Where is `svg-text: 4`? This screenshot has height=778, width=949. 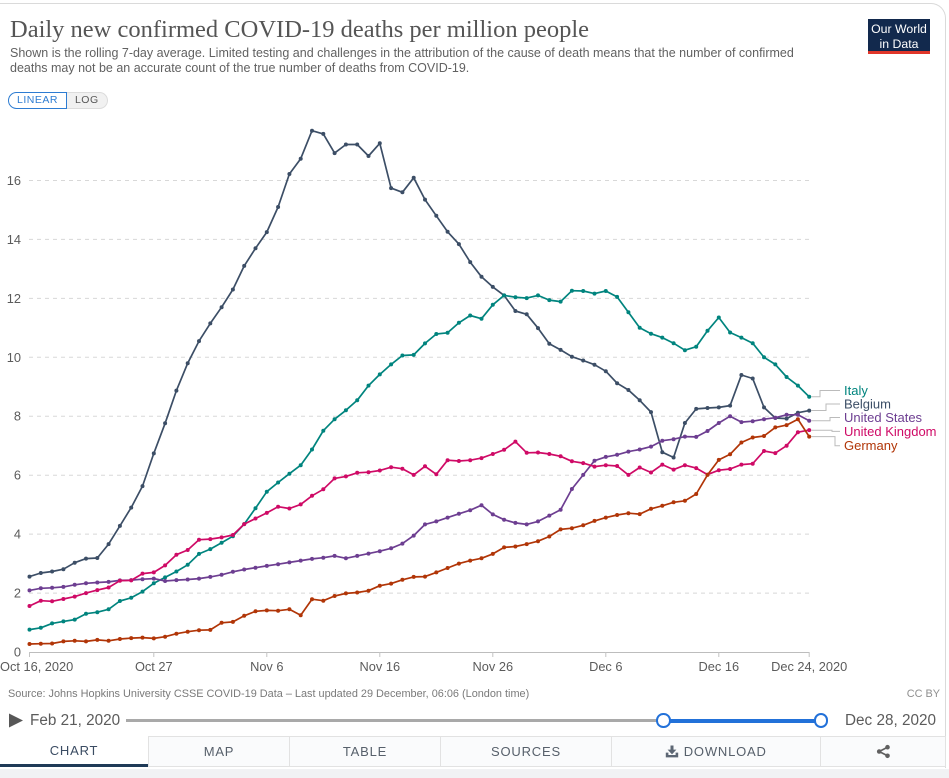 svg-text: 4 is located at coordinates (17, 534).